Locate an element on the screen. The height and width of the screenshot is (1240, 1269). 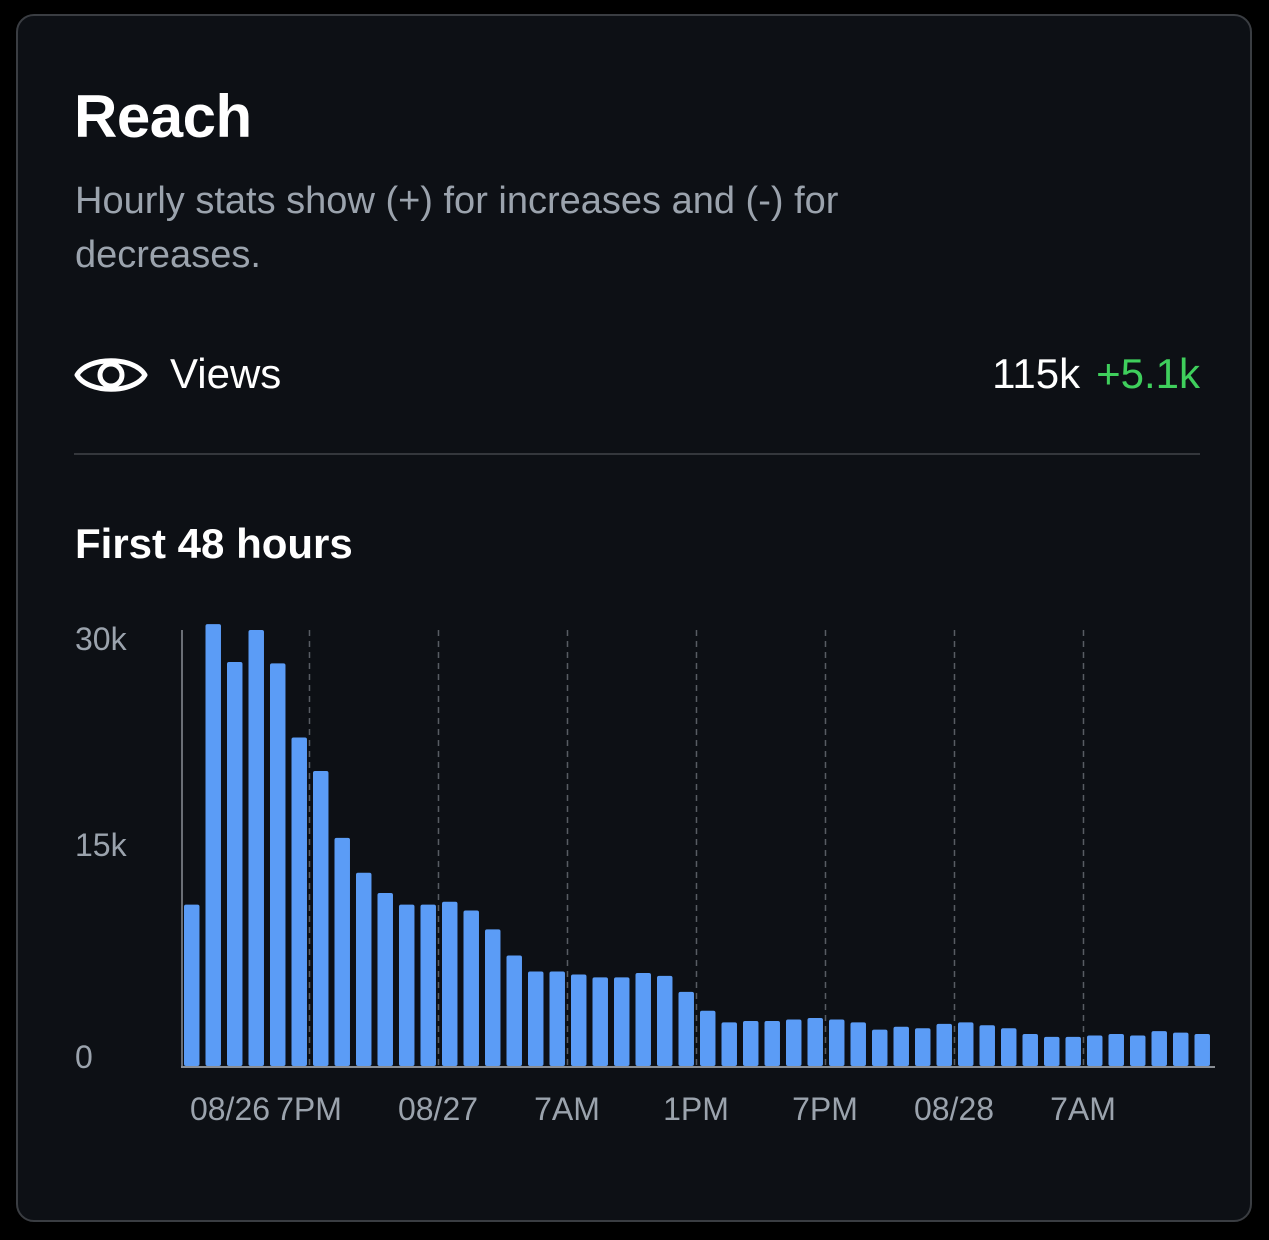
y-tick-label: 30k is located at coordinates (101, 639).